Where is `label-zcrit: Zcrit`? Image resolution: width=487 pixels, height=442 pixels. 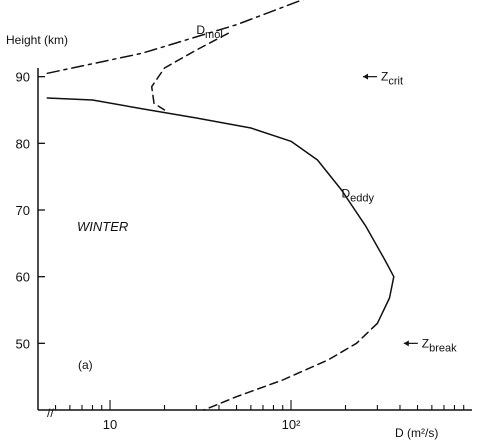
label-zcrit: Zcrit is located at coordinates (392, 79).